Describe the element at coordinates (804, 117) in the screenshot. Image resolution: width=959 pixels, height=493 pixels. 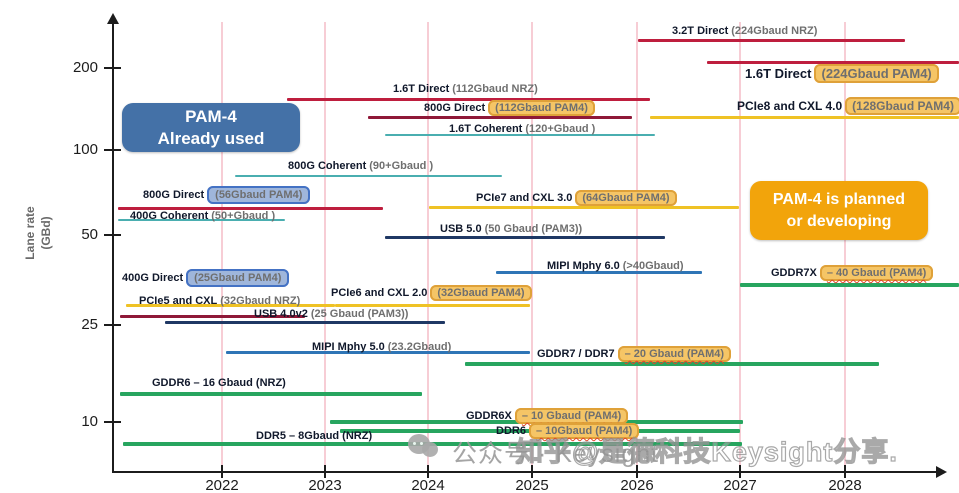
I see `line-pcie8-cxl40` at that location.